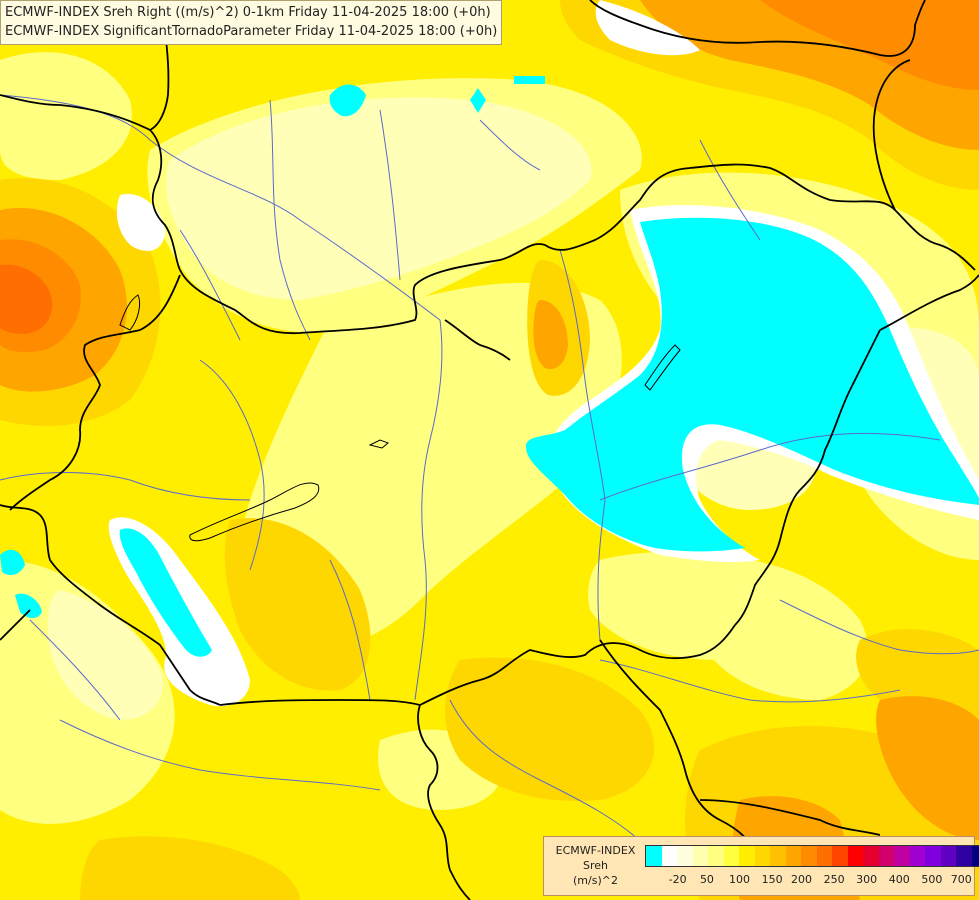 This screenshot has height=900, width=979. Describe the element at coordinates (378, 444) in the screenshot. I see `small-lake-outline` at that location.